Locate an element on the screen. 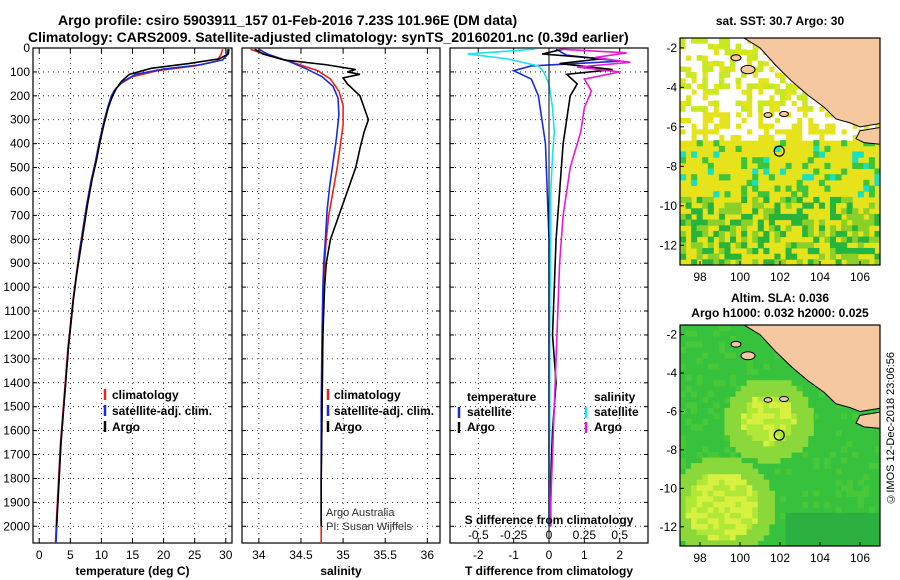 This screenshot has width=900, height=580. x2-tick-label: 0 is located at coordinates (549, 535).